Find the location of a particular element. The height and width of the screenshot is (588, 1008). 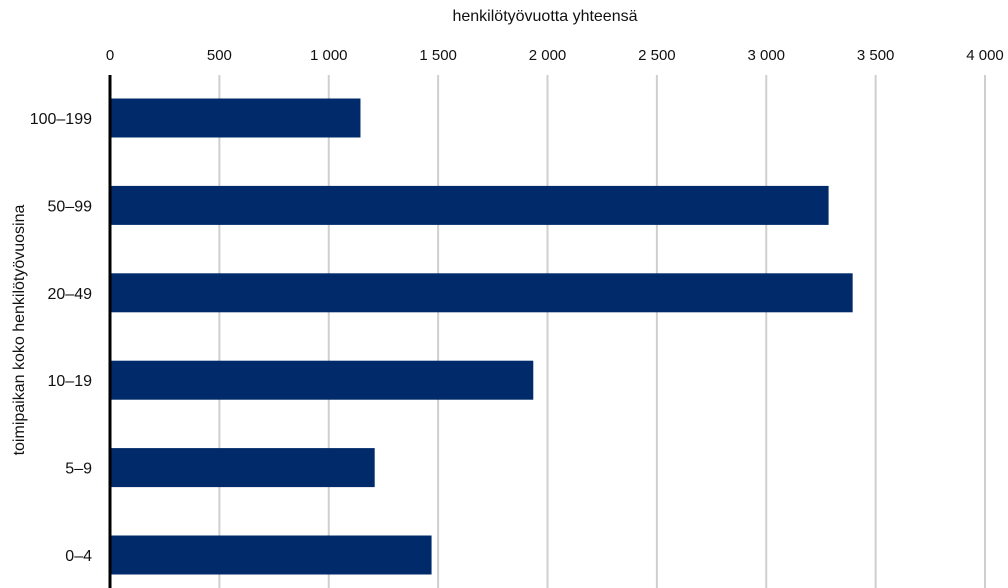

x-tick-label: 2 500 is located at coordinates (657, 55).